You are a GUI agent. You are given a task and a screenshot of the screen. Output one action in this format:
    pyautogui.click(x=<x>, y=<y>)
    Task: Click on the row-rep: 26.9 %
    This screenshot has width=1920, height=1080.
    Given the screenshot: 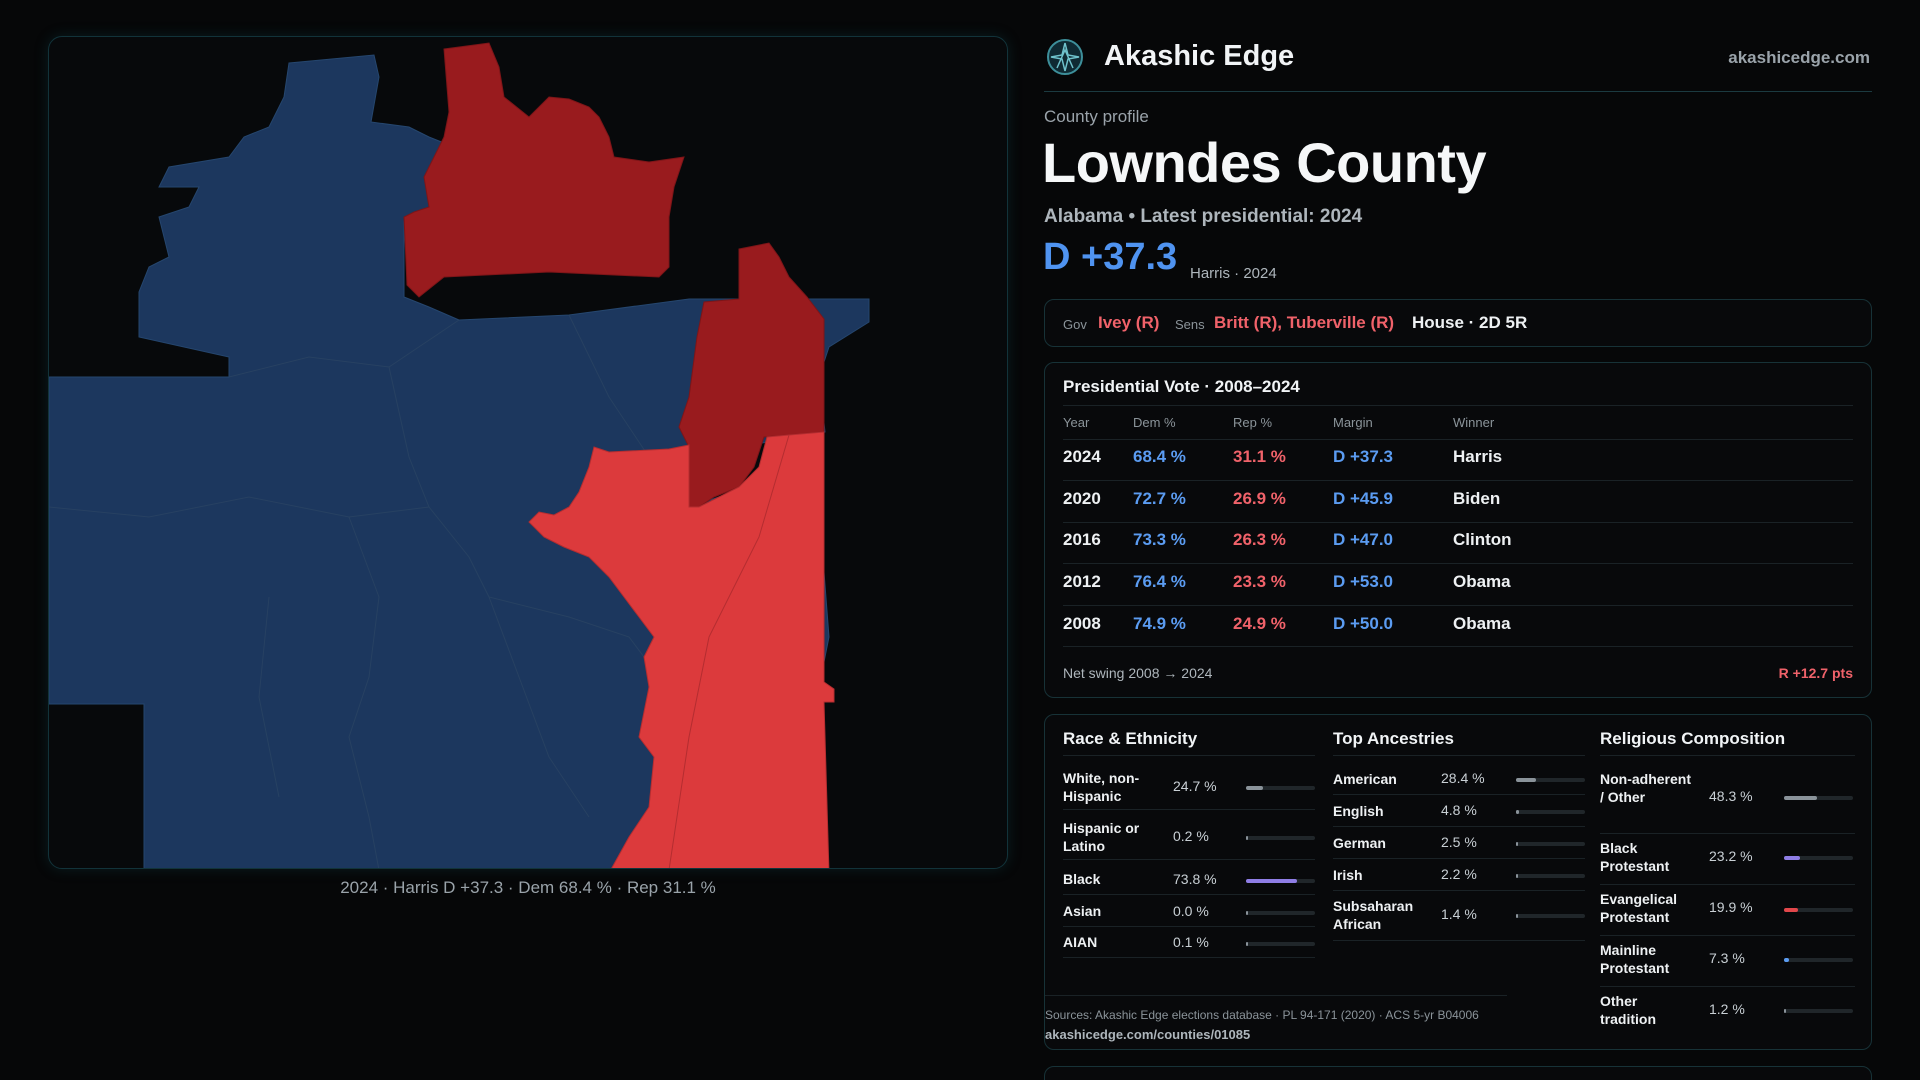 What is the action you would take?
    pyautogui.click(x=1259, y=498)
    